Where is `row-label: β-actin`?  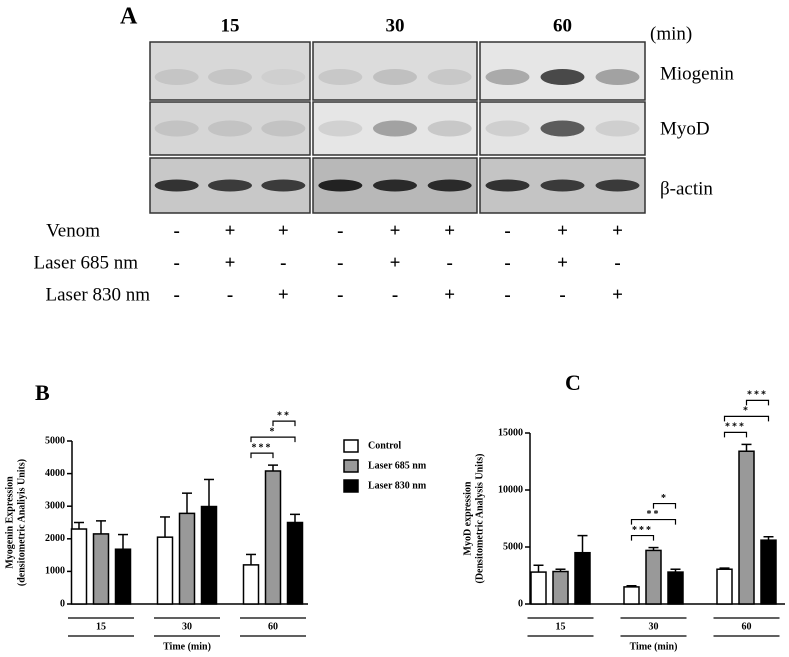
row-label: β-actin is located at coordinates (686, 188).